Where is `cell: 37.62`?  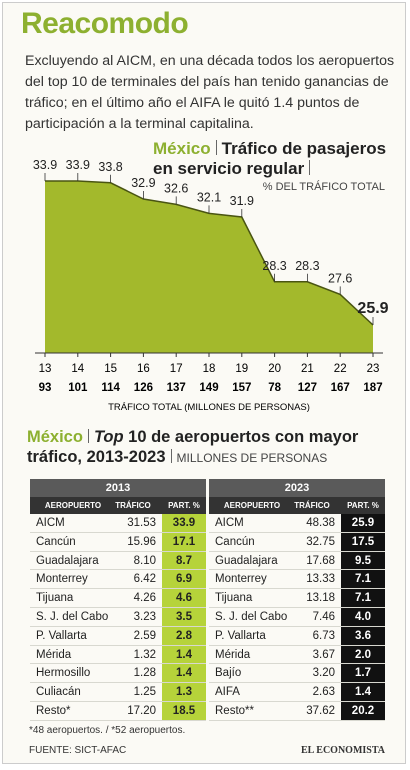 cell: 37.62 is located at coordinates (320, 710).